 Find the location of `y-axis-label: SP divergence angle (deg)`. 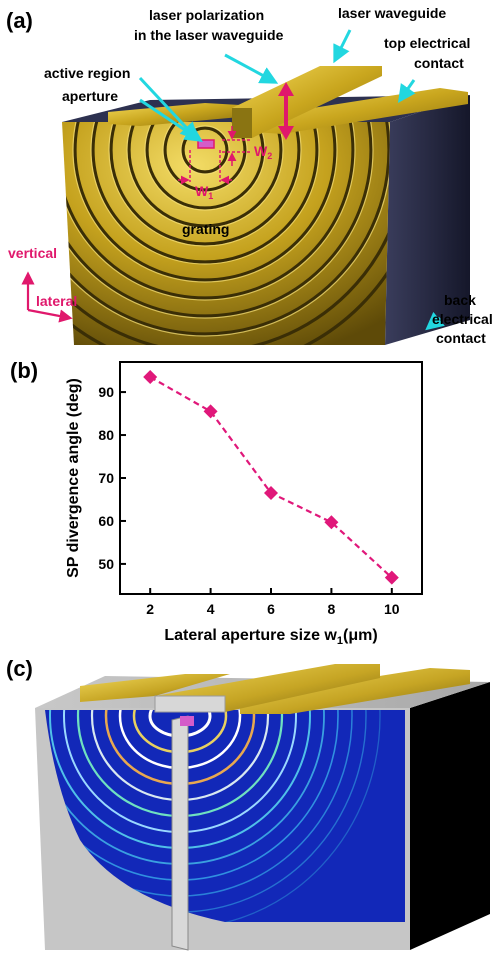

y-axis-label: SP divergence angle (deg) is located at coordinates (73, 478).